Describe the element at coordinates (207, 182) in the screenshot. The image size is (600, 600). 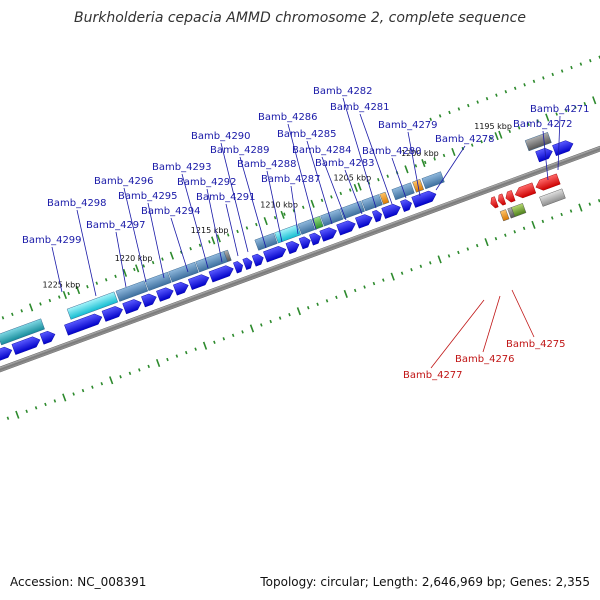
I see `gene-label-forward: Bamb_4292` at that location.